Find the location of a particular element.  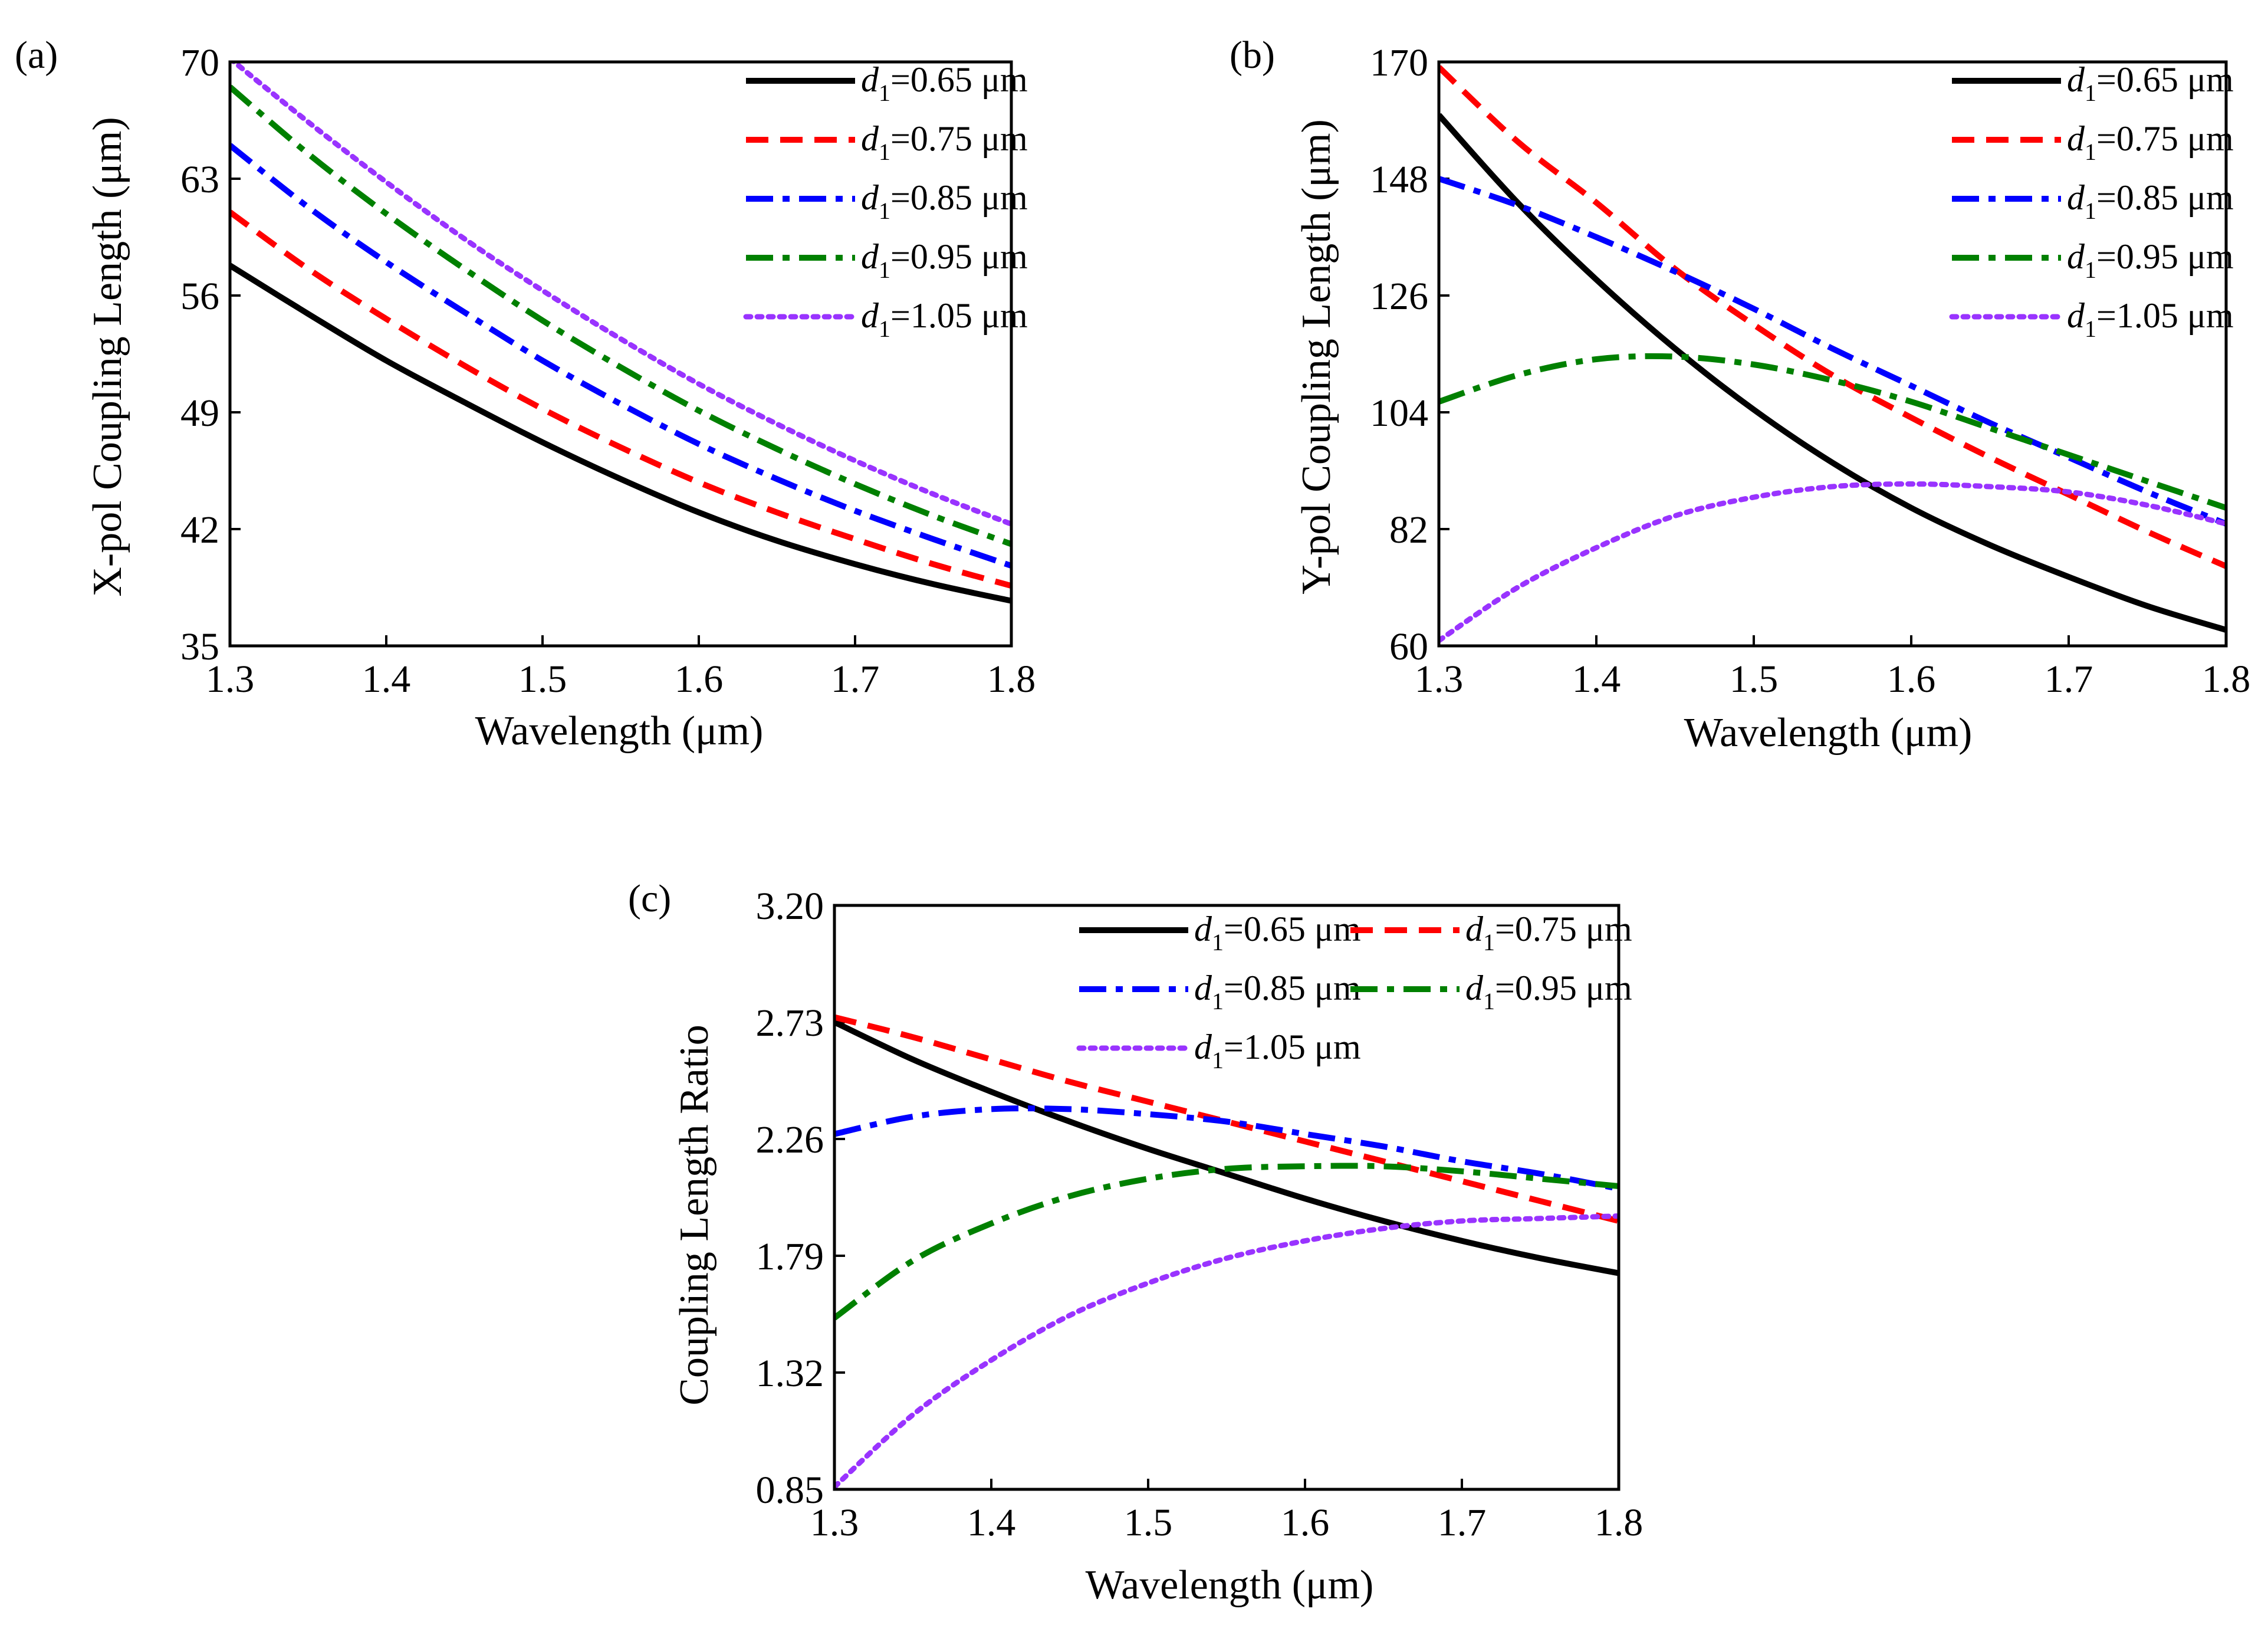

y-tick-label: 49 is located at coordinates (199, 413).